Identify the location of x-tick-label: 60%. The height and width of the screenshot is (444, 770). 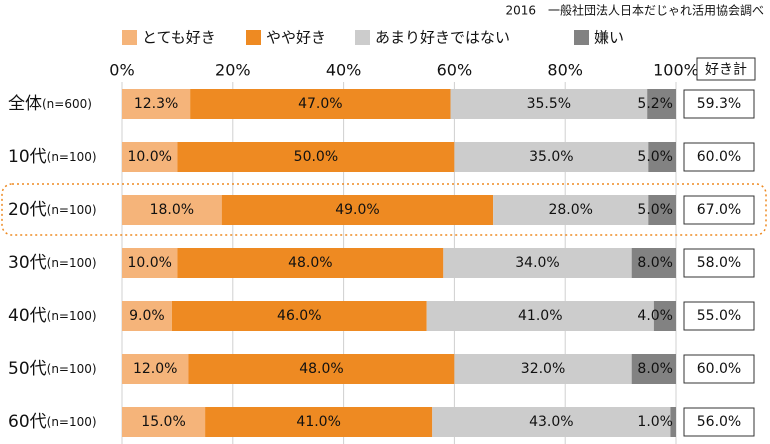
(455, 70).